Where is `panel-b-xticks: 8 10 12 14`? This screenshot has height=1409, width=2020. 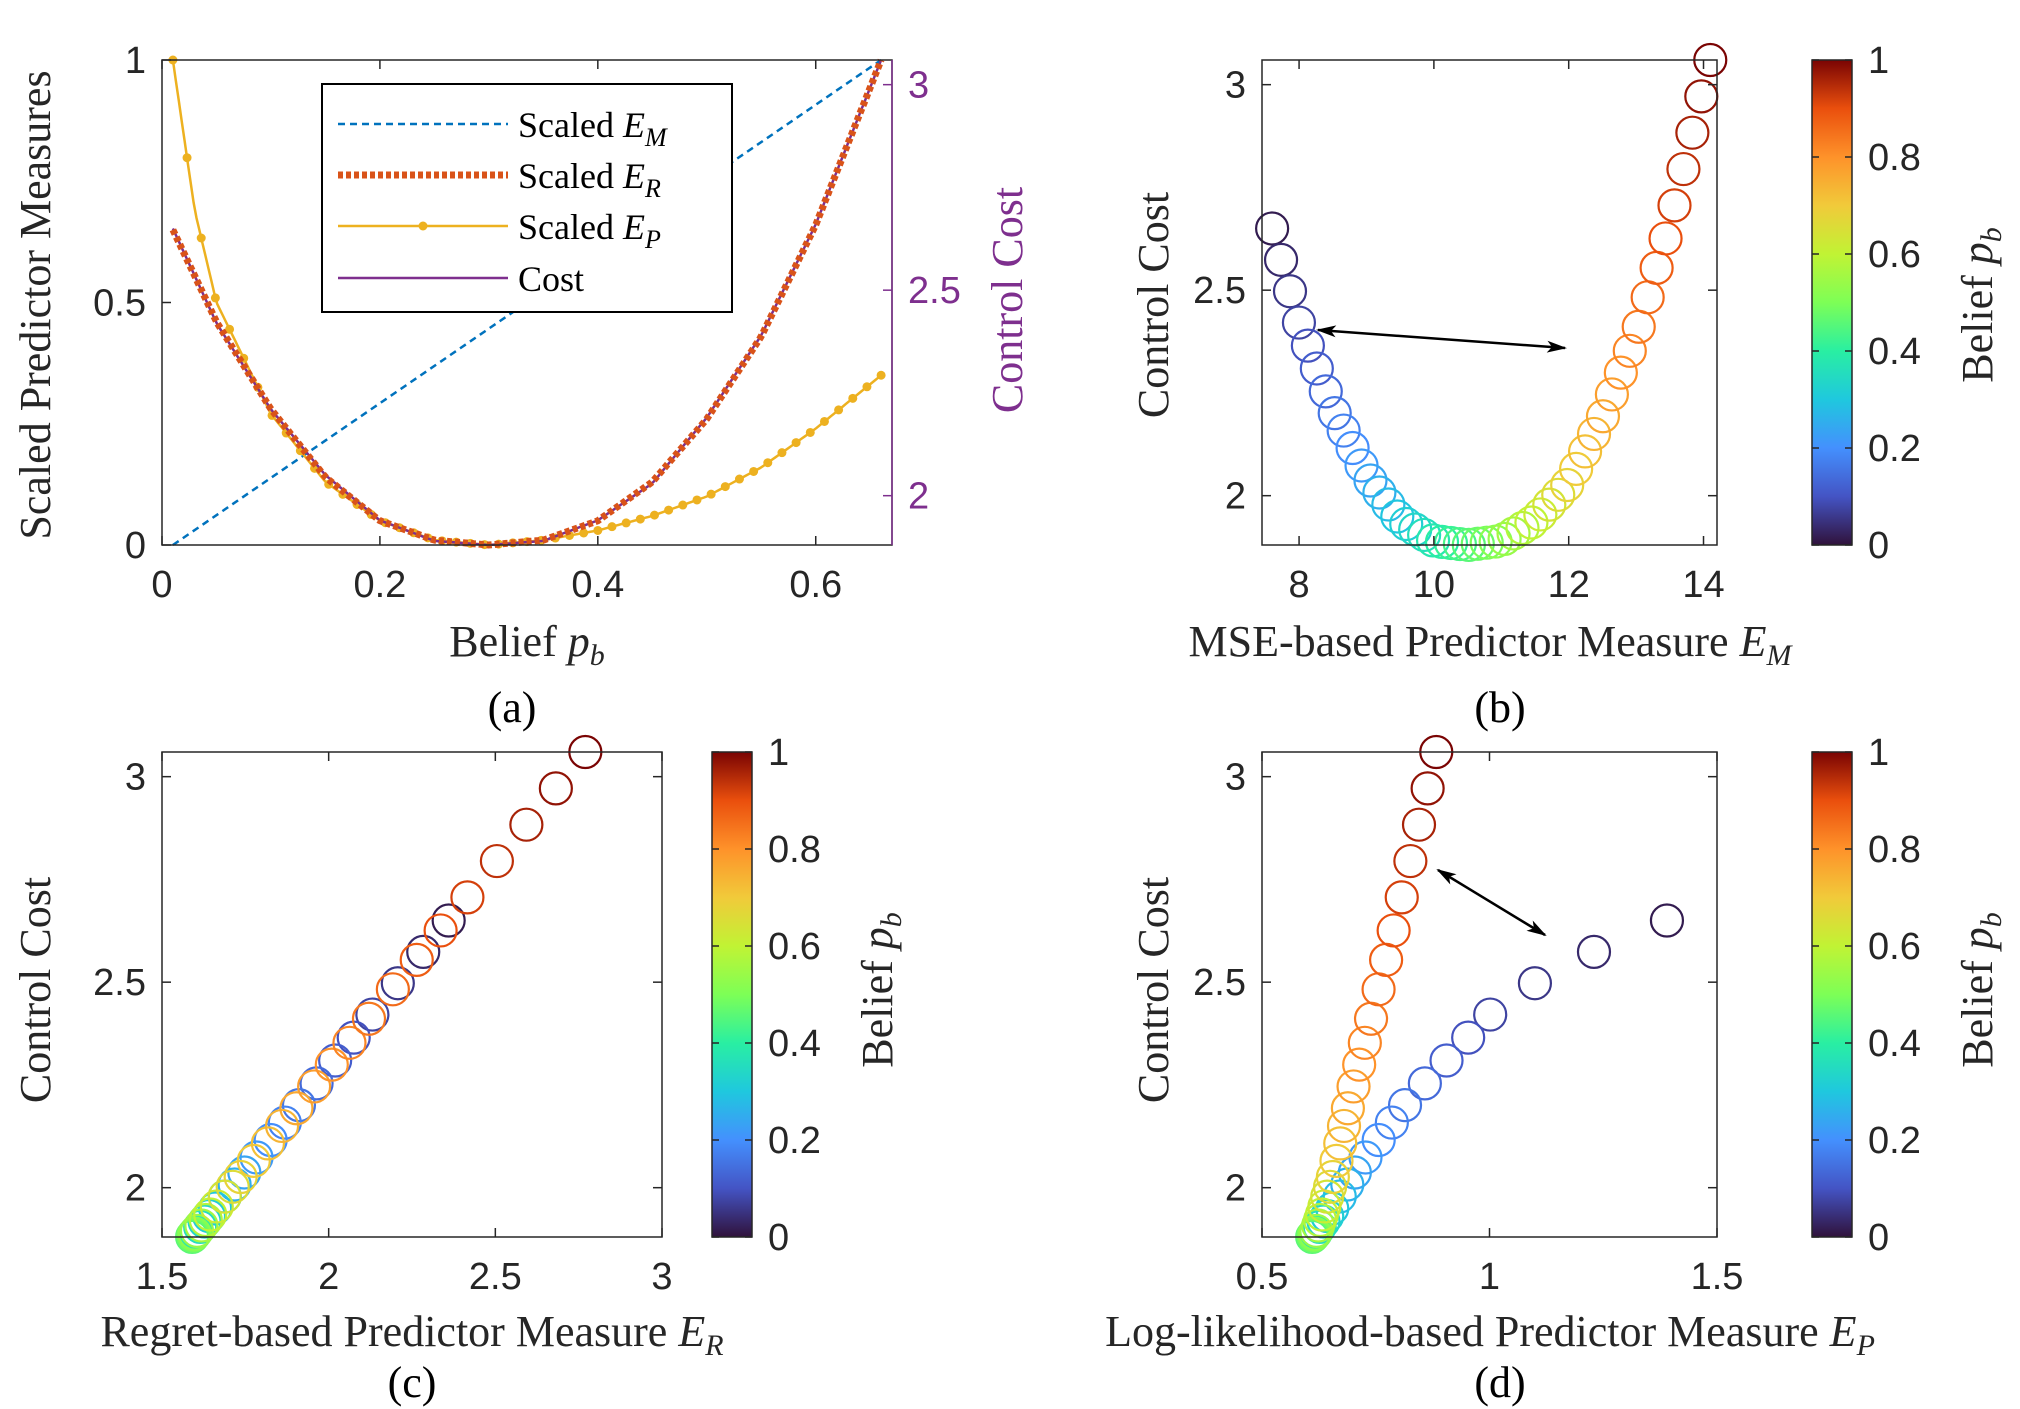
panel-b-xticks: 8 10 12 14 is located at coordinates (1507, 333).